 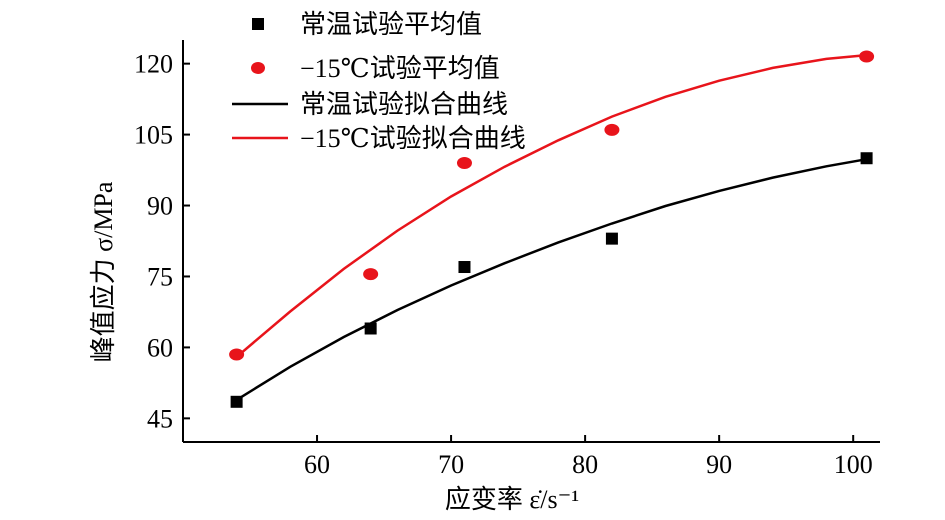 I want to click on legend-square-swatch, so click(x=258, y=24).